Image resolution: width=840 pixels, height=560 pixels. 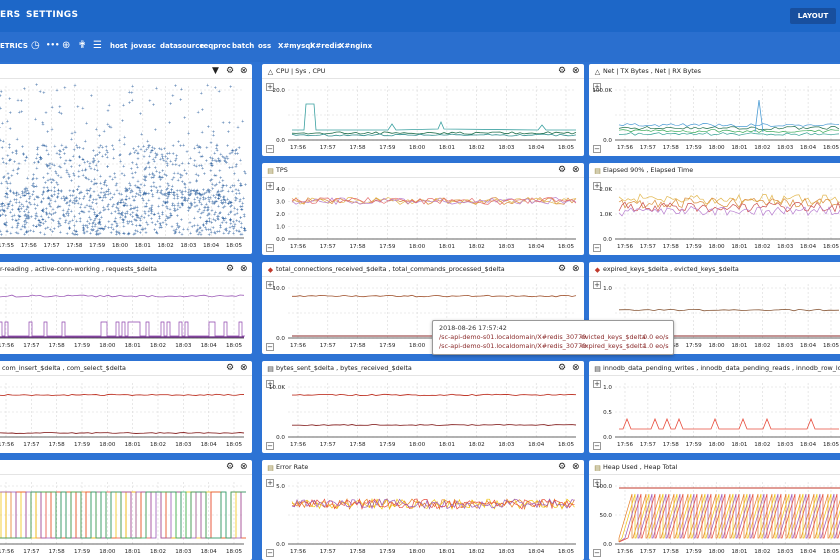 What do you see at coordinates (215, 71) in the screenshot?
I see `filter-icon: ▼` at bounding box center [215, 71].